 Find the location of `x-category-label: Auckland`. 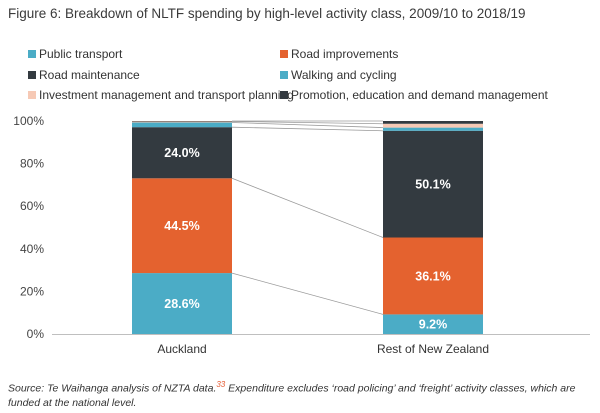

x-category-label: Auckland is located at coordinates (181, 349).